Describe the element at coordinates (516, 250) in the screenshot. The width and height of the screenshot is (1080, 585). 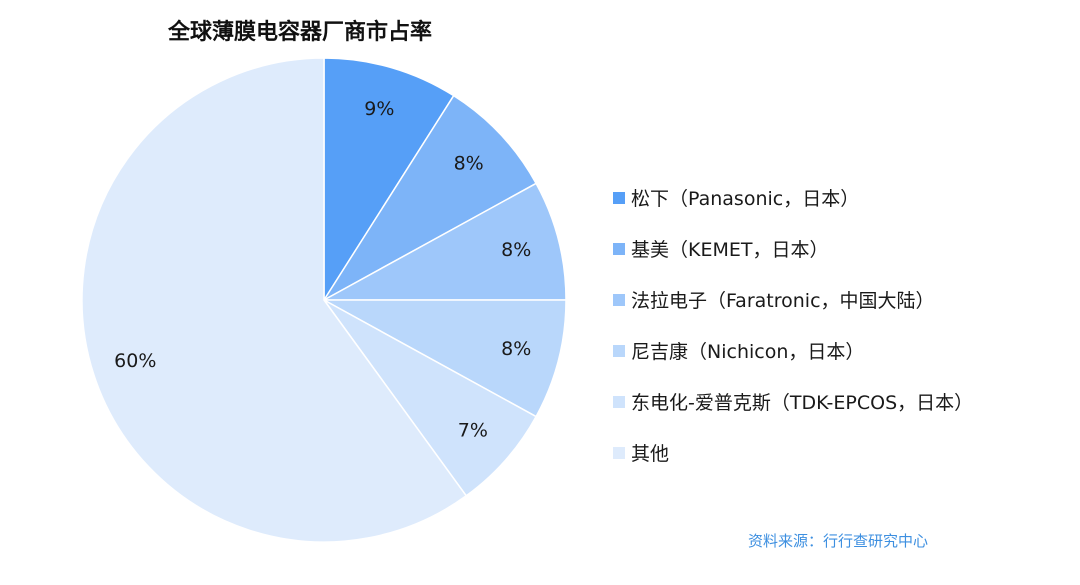
I see `pie-data-label-2: 8%` at that location.